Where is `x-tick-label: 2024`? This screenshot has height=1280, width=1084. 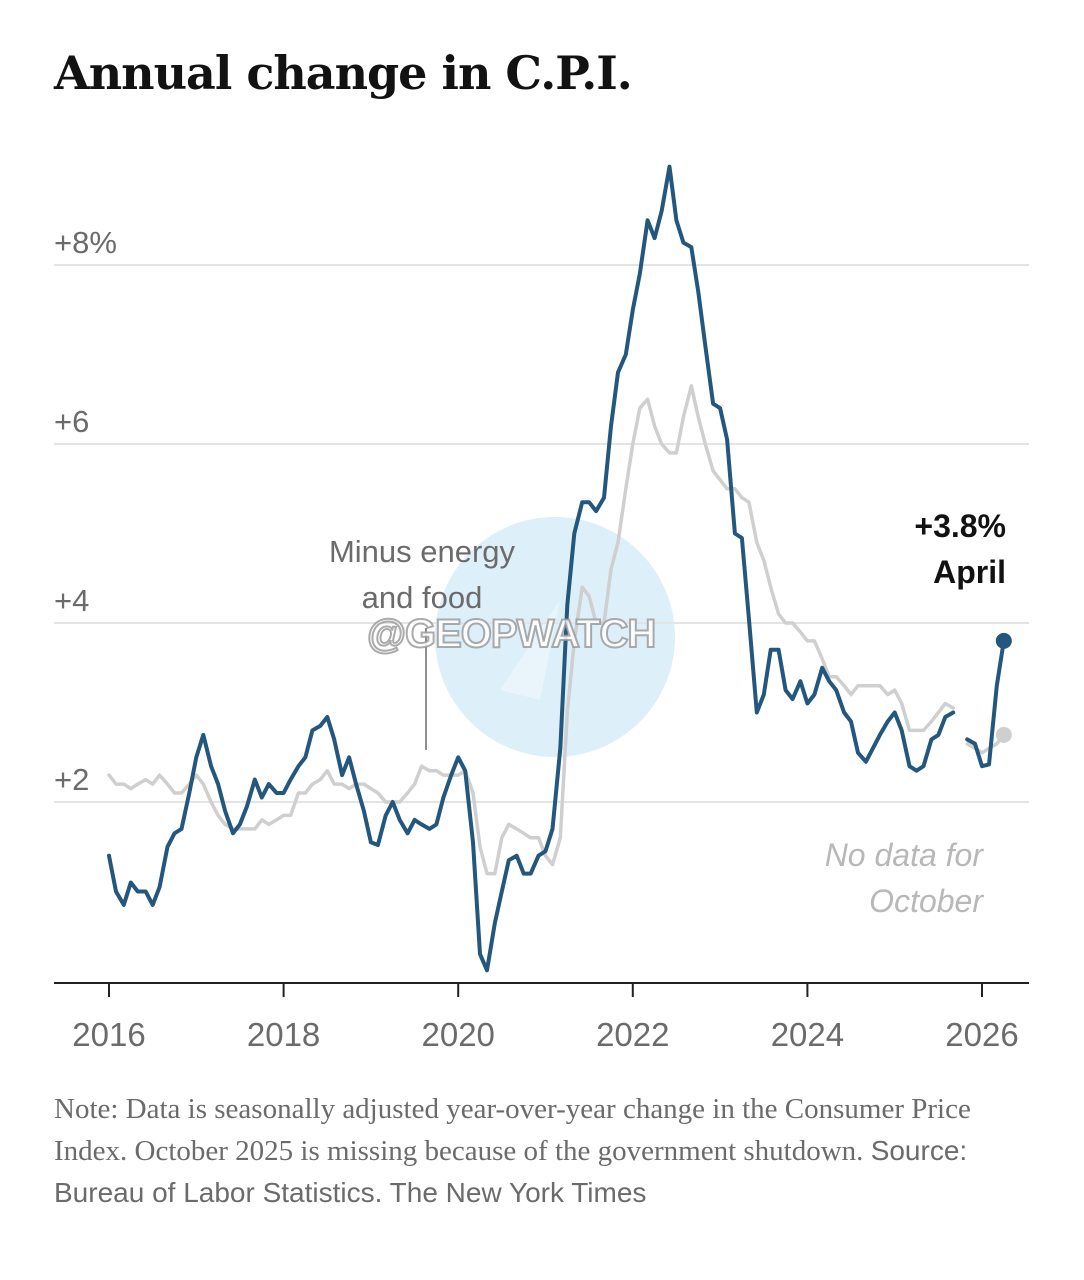
x-tick-label: 2024 is located at coordinates (807, 1034).